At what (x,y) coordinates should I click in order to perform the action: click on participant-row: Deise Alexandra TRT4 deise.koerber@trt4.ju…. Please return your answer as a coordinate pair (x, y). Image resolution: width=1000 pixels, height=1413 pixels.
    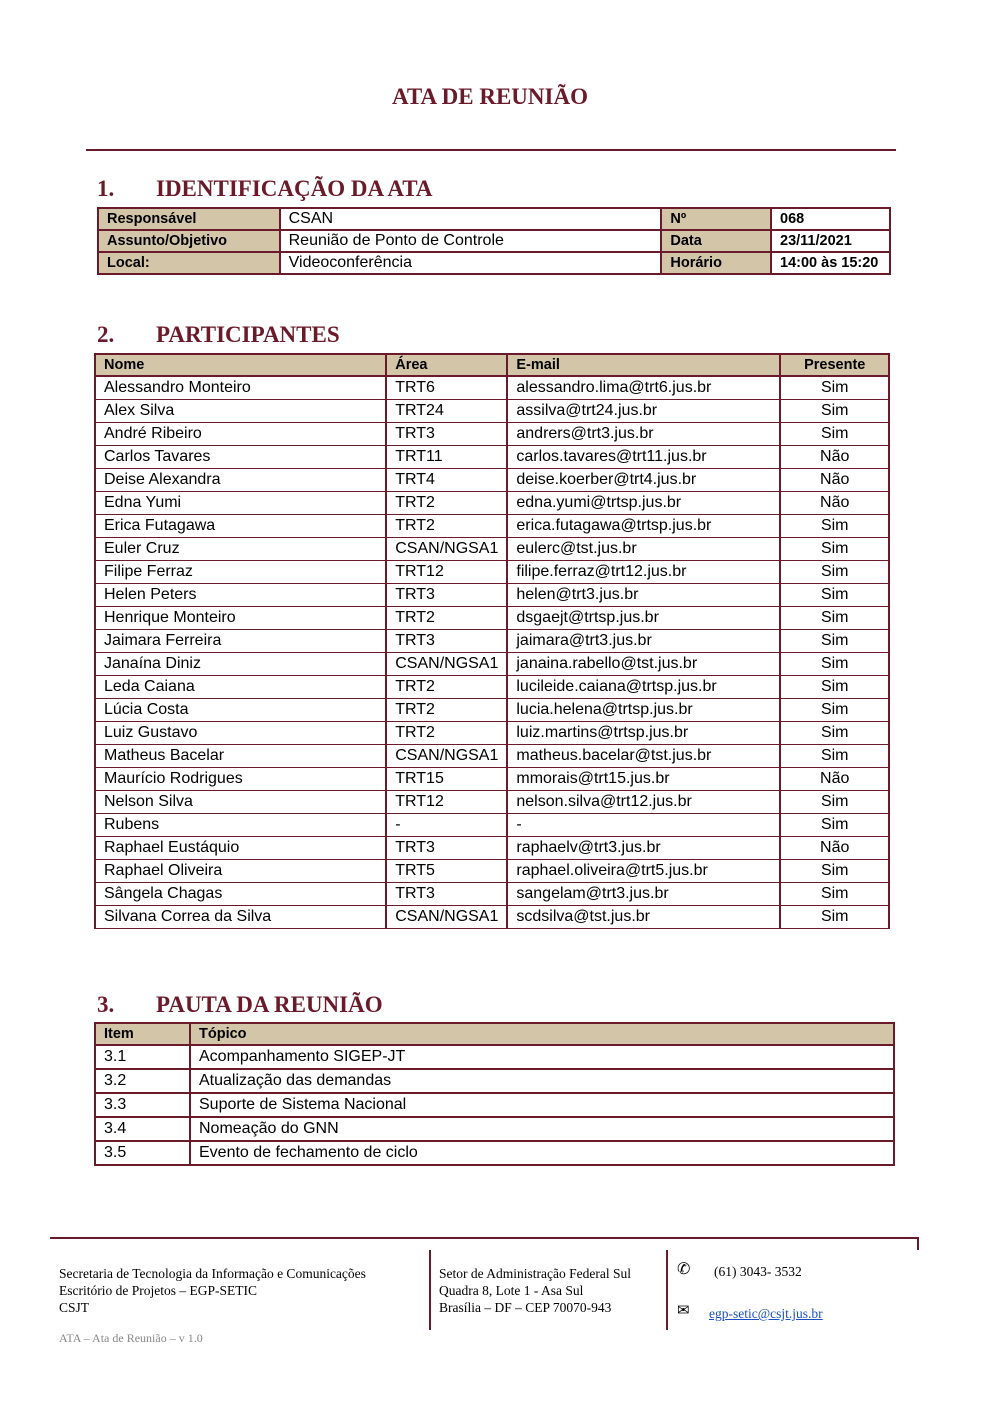
    Looking at the image, I should click on (491, 480).